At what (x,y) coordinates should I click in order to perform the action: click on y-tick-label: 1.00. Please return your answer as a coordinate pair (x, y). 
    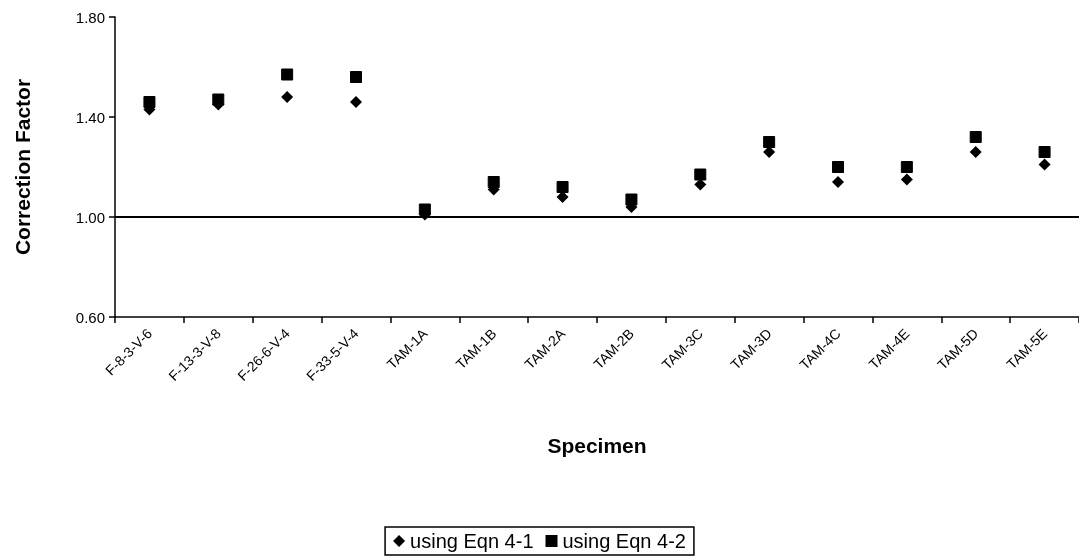
    Looking at the image, I should click on (90, 217).